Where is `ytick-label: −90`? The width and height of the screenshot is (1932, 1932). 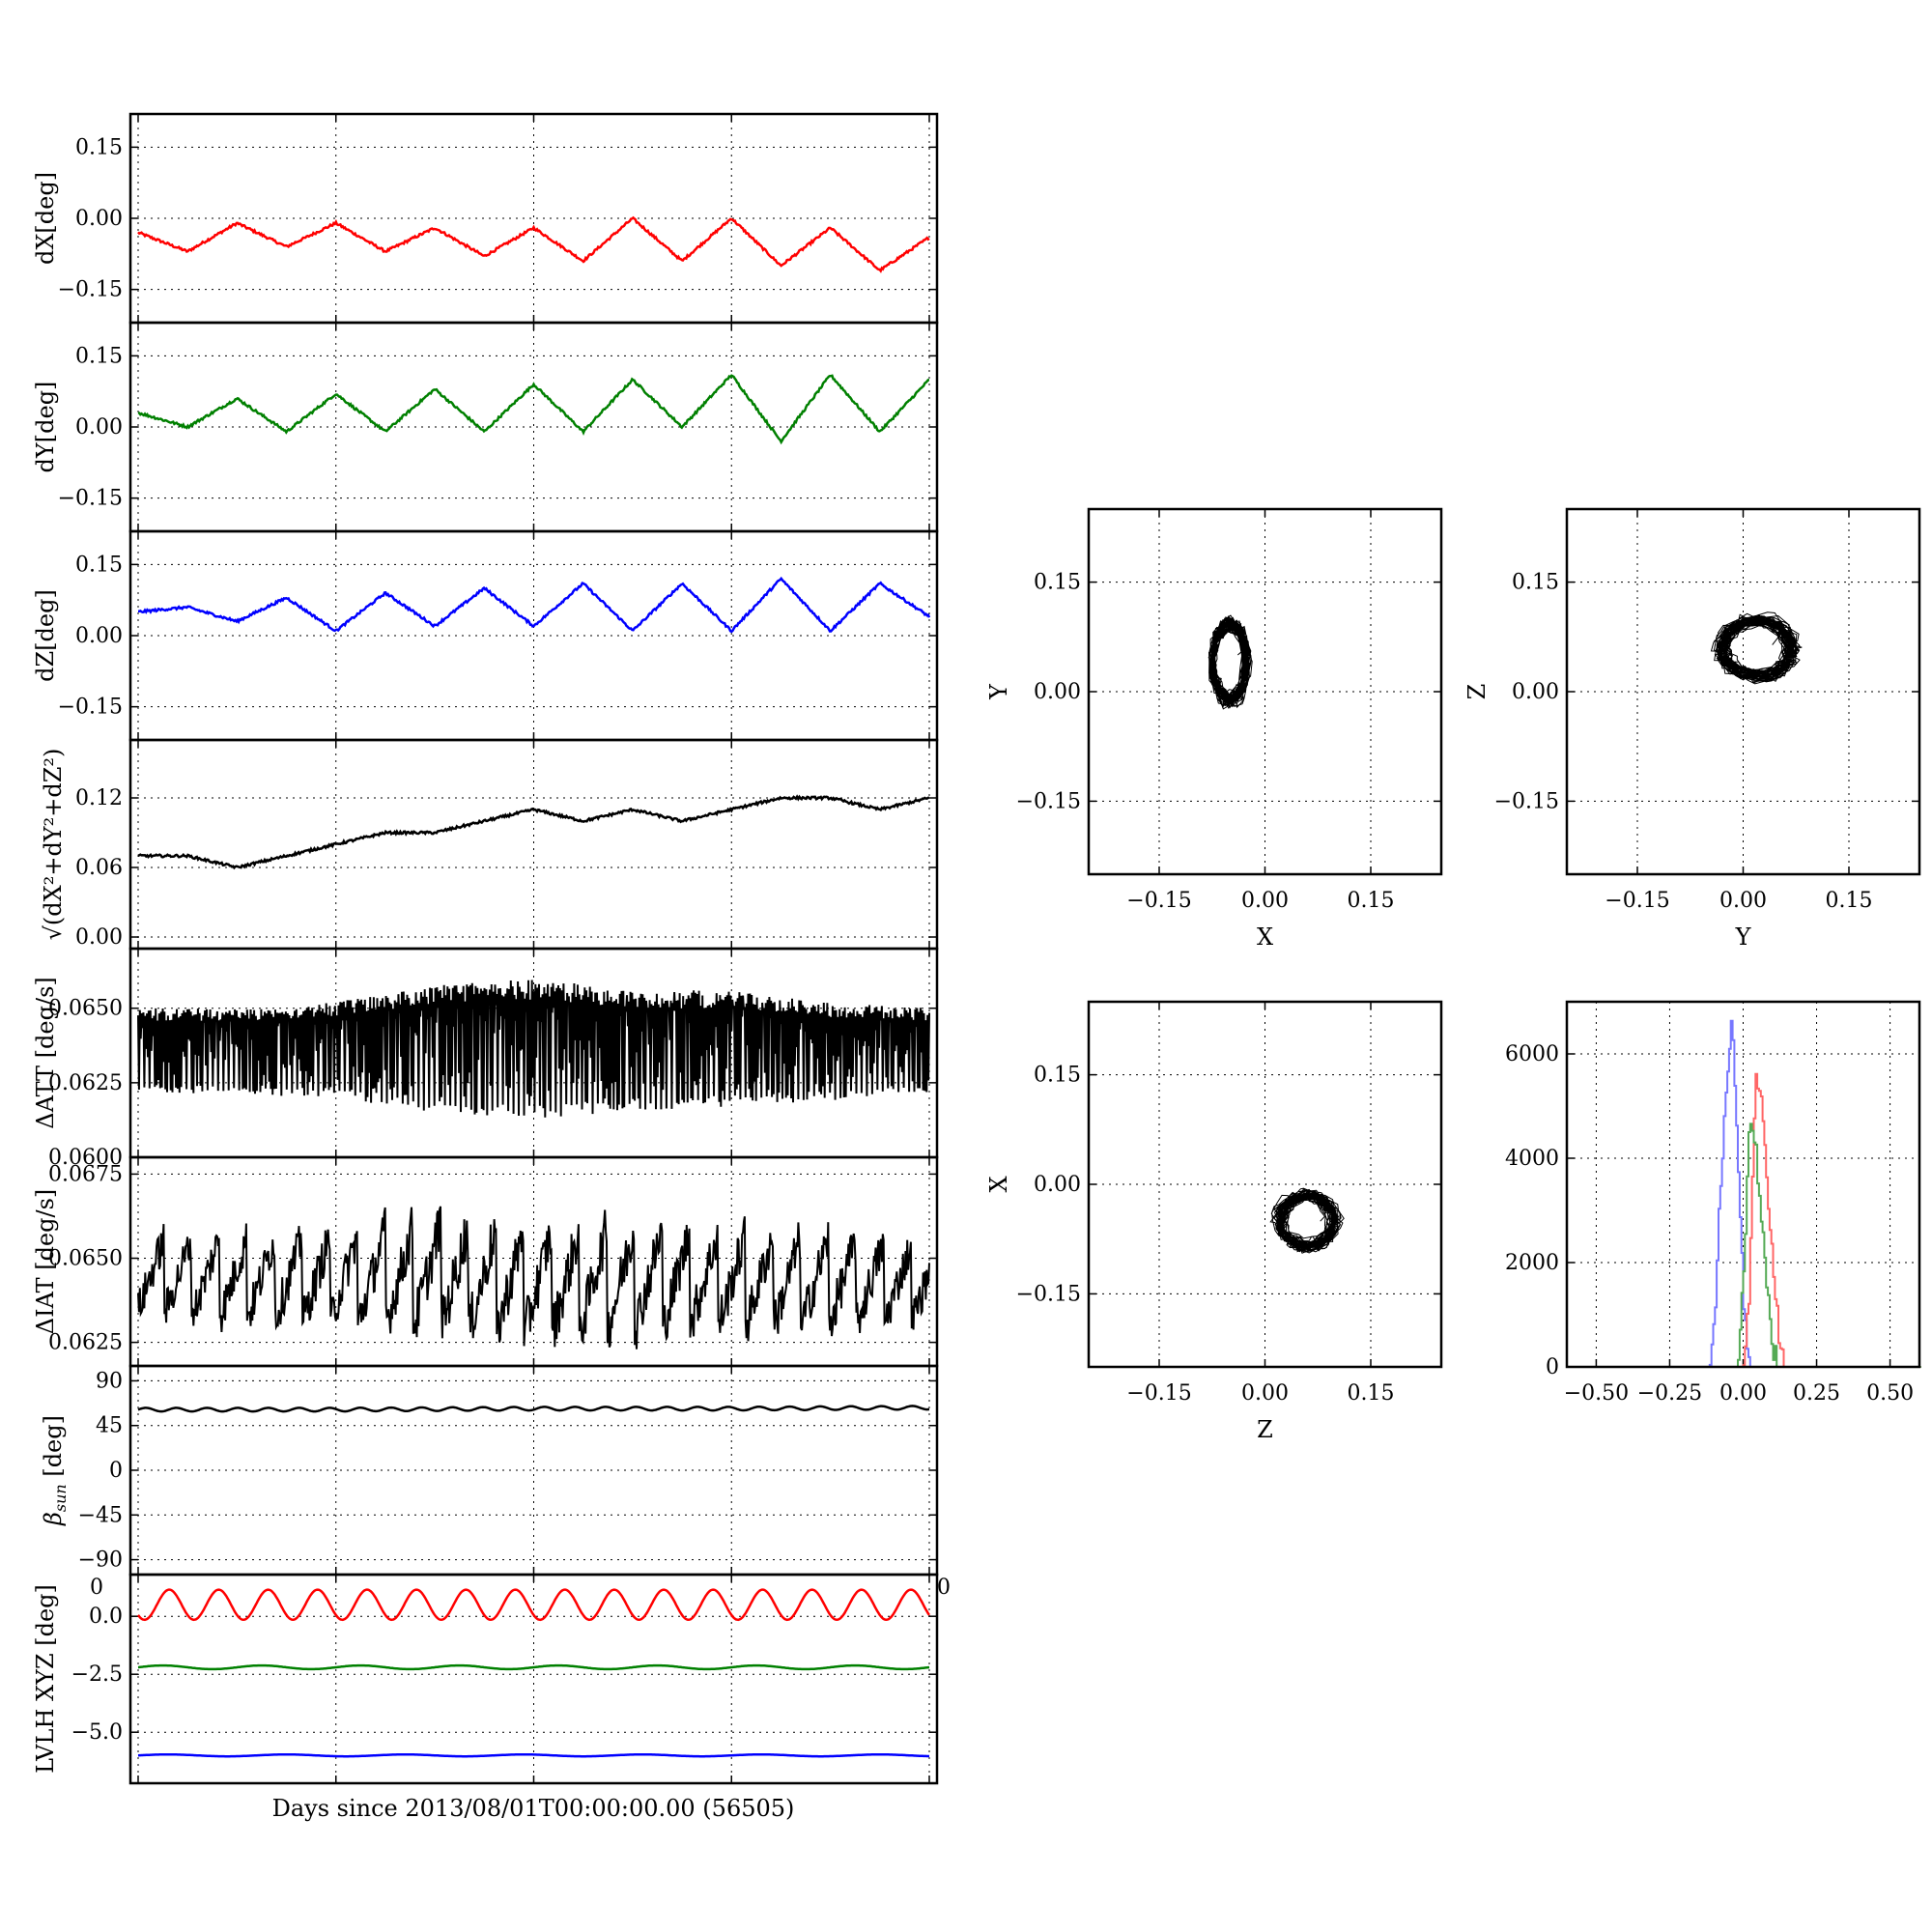 ytick-label: −90 is located at coordinates (100, 1560).